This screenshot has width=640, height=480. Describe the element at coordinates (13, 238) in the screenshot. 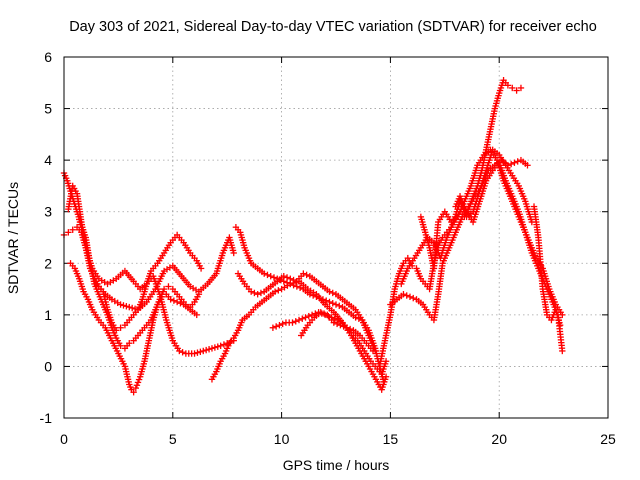

I see `y-axis-label: SDTVAR / TECUs` at that location.